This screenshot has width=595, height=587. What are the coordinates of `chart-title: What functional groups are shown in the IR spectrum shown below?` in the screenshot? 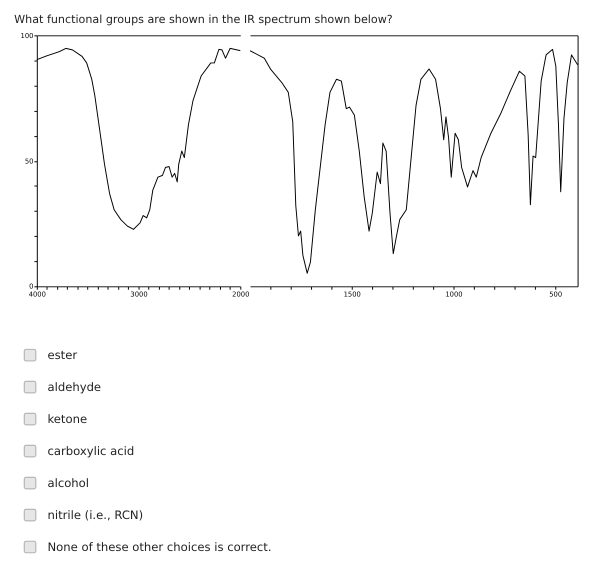 It's located at (203, 19).